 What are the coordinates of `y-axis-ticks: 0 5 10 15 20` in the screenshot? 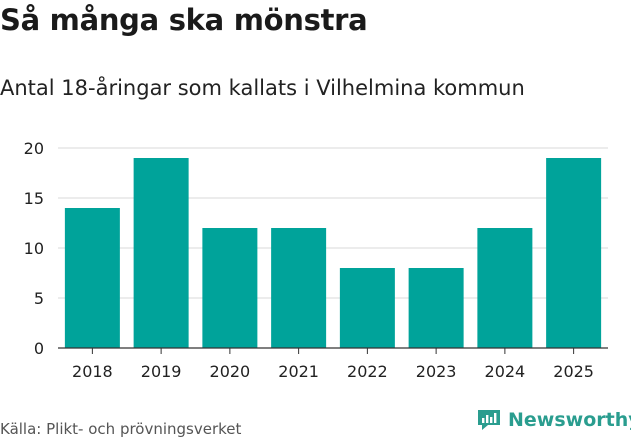 It's located at (34, 248).